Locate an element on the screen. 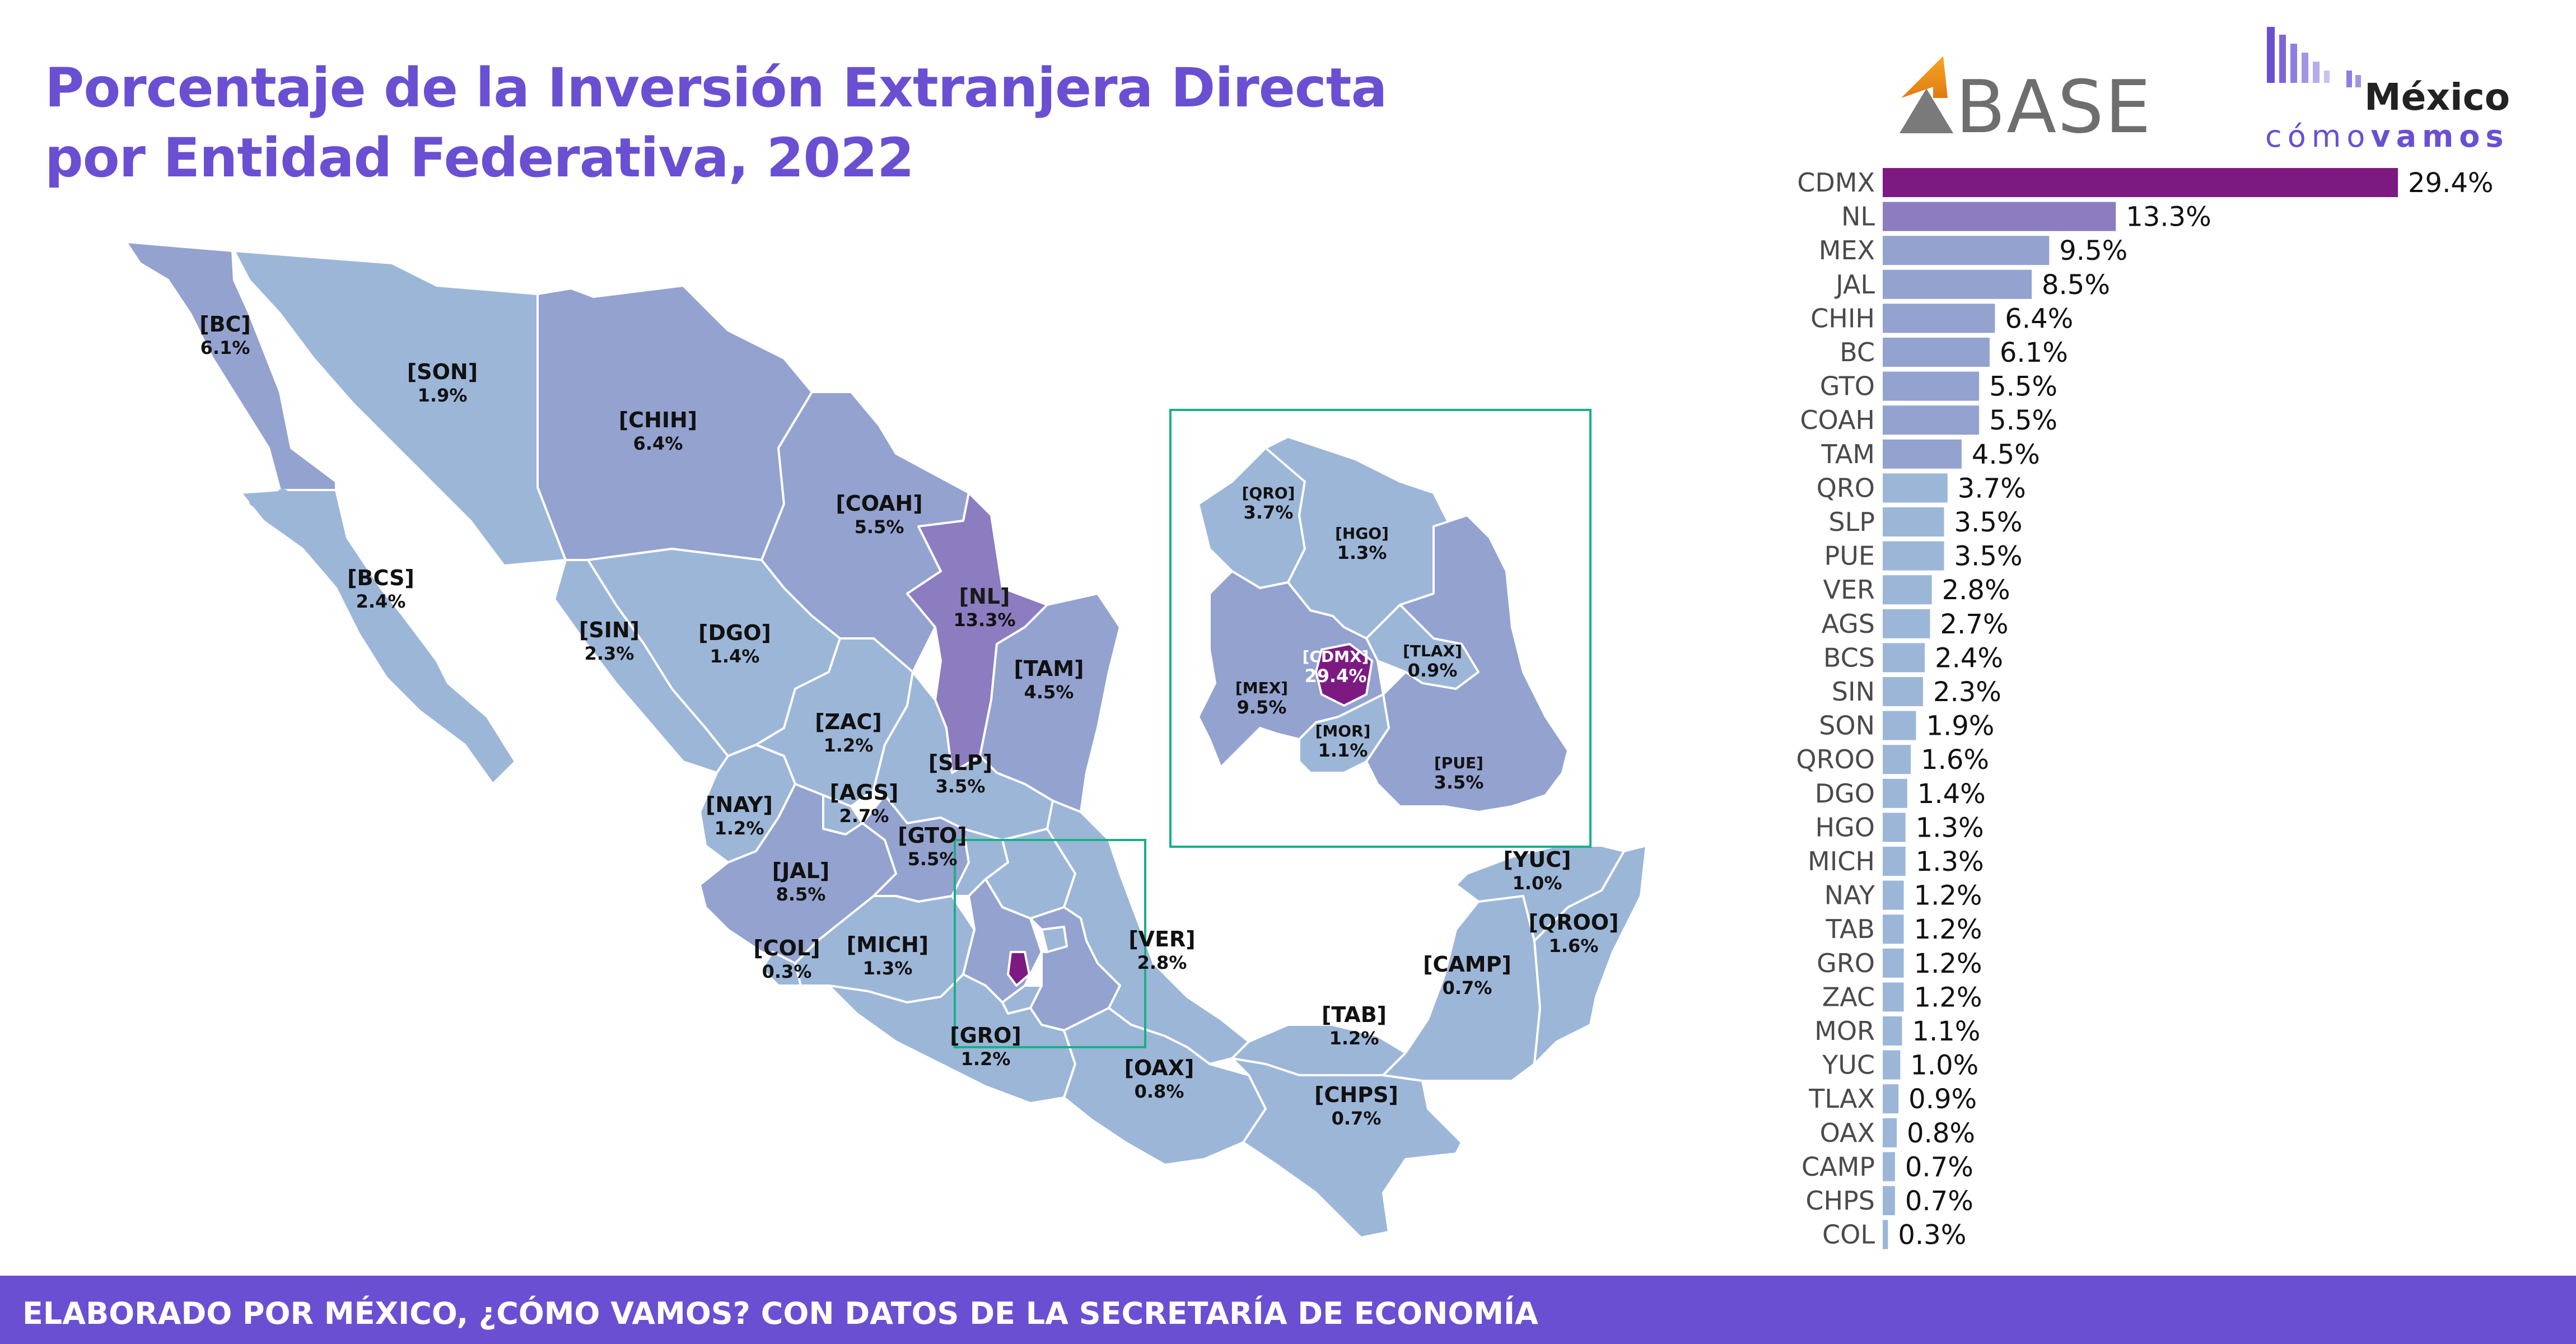  bar-value-label: 1.1% is located at coordinates (1946, 1032).